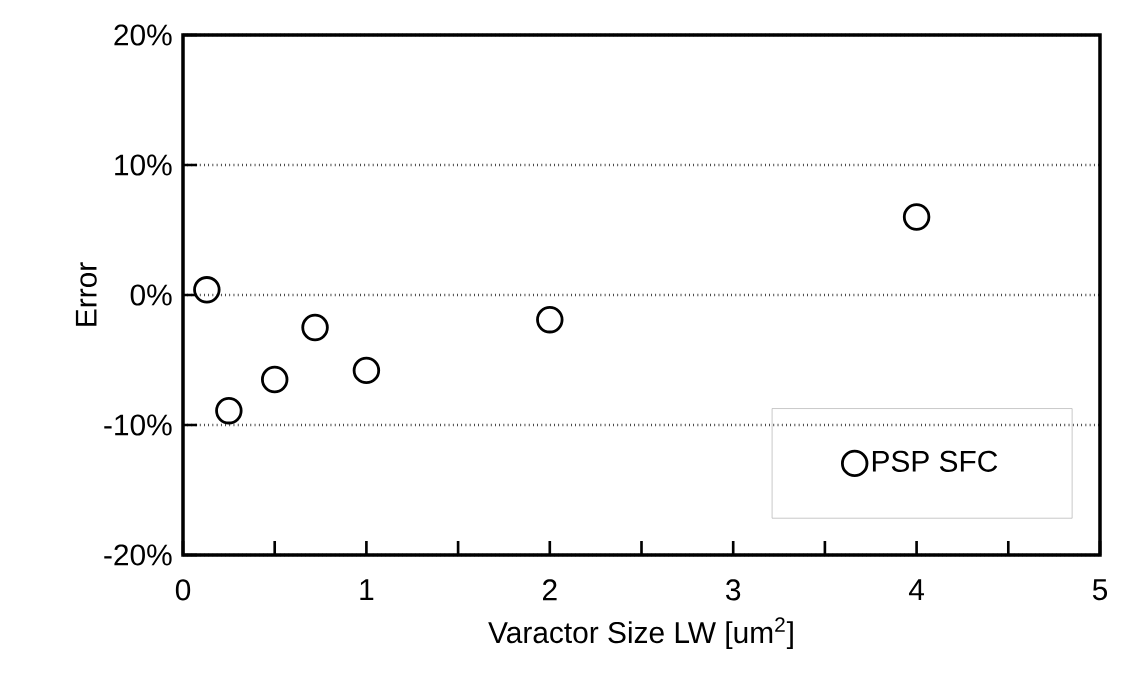 This screenshot has width=1121, height=687. Describe the element at coordinates (1100, 590) in the screenshot. I see `x-tick-label: 5` at that location.